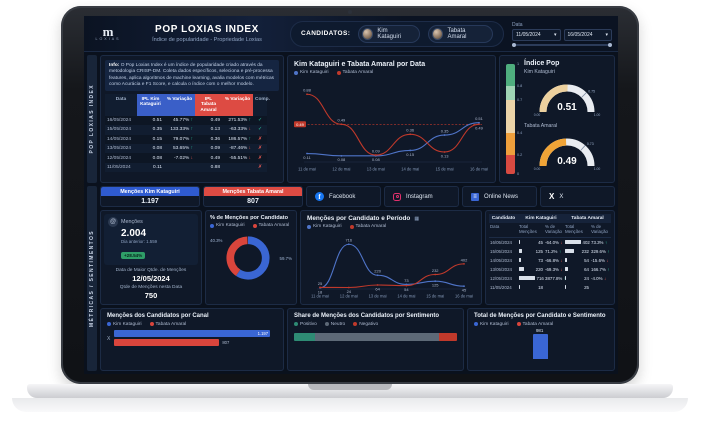 Image resolution: width=701 pixels, height=430 pixels. I want to click on mentions-table-cell: 45, so click(531, 242).